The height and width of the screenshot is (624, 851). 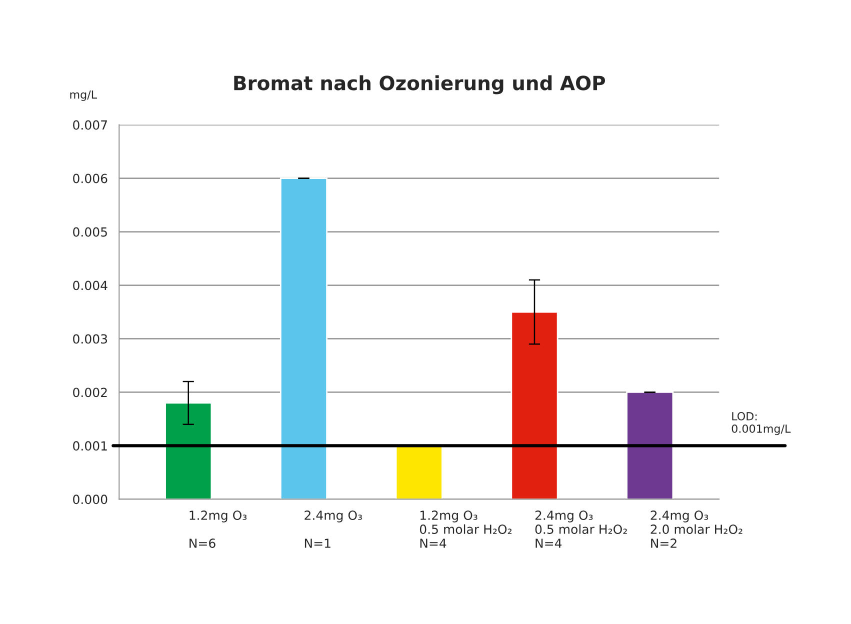 I want to click on y-tick-label: 0.003, so click(x=90, y=339).